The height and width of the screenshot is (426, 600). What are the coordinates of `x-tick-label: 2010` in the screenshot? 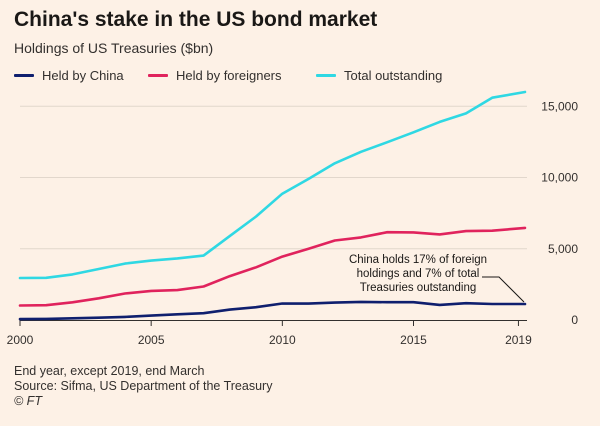 It's located at (282, 340).